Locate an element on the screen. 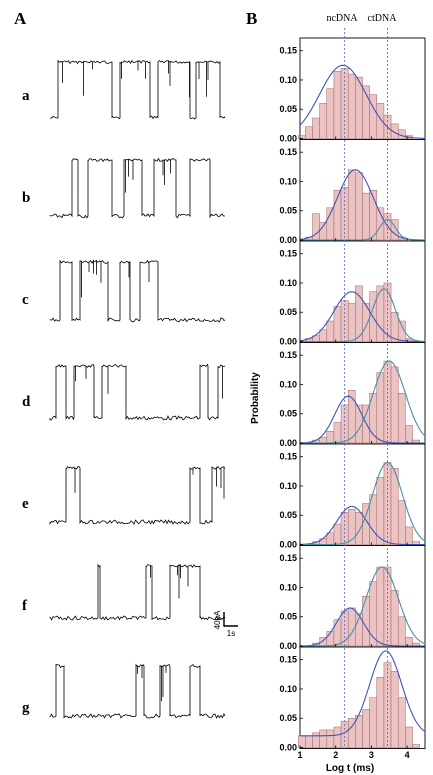  x-tick-4: 4 is located at coordinates (407, 755).